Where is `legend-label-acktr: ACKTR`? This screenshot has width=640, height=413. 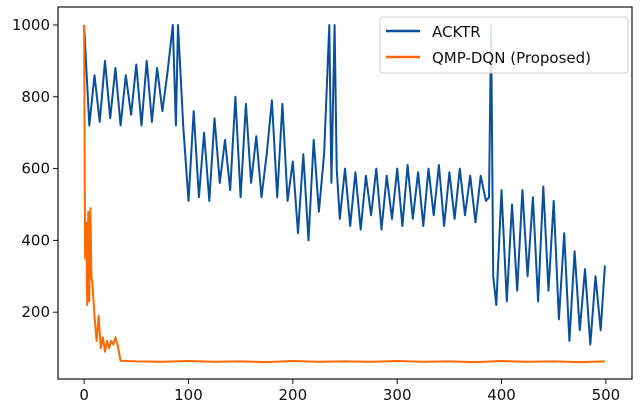
legend-label-acktr: ACKTR is located at coordinates (456, 32).